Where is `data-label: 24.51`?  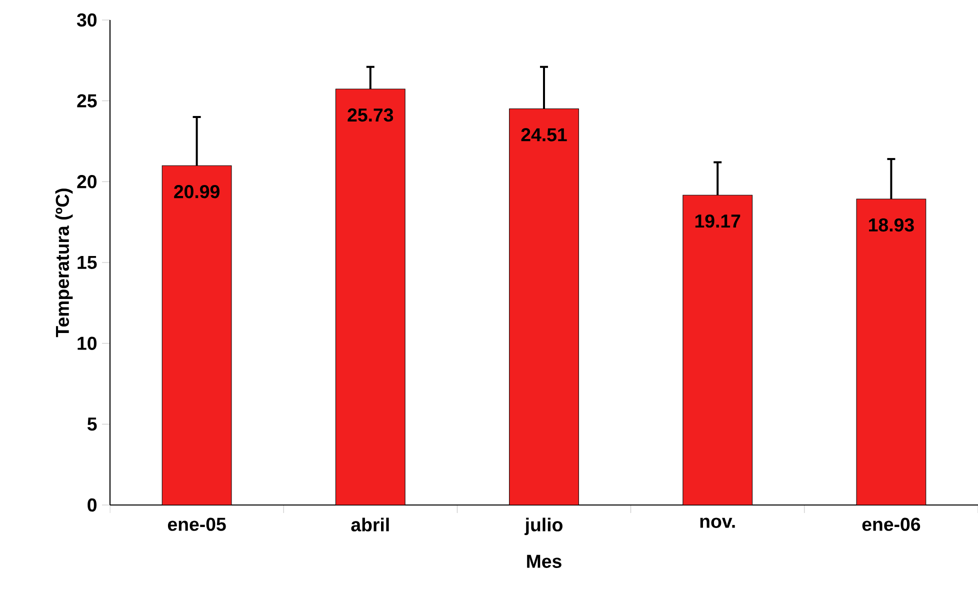 data-label: 24.51 is located at coordinates (544, 135).